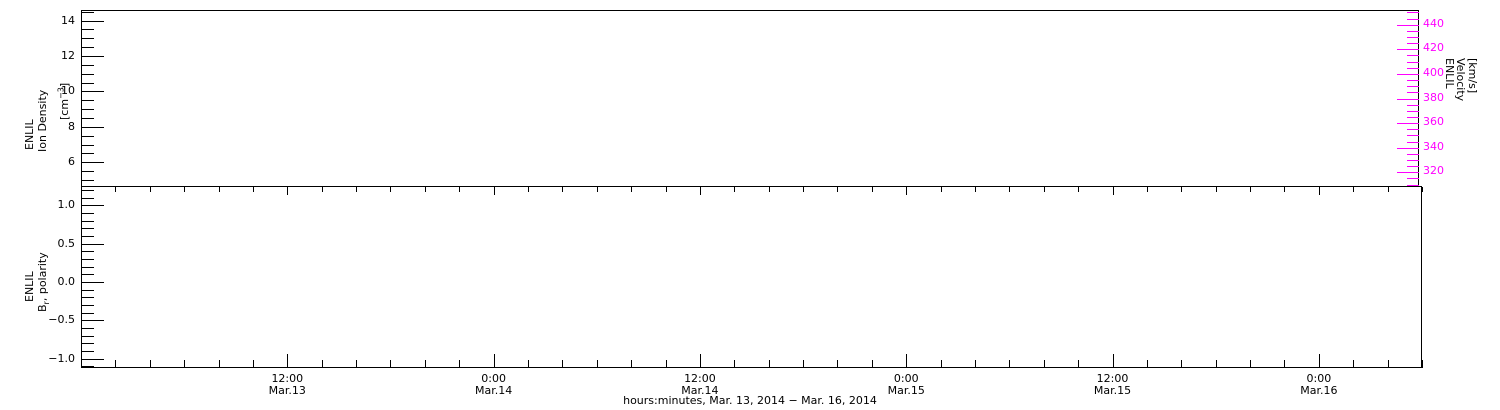  I want to click on tick-label-ion-density: 6, so click(71, 161).